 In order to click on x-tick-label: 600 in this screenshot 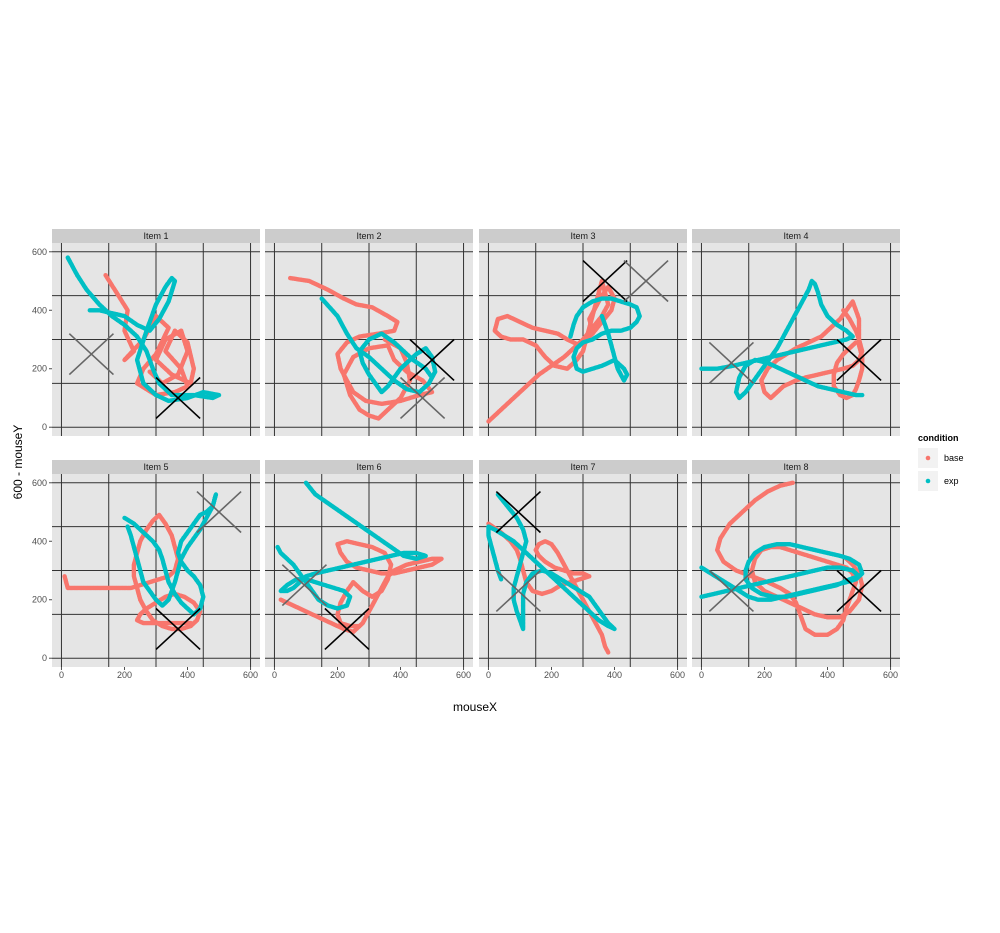, I will do `click(250, 675)`.